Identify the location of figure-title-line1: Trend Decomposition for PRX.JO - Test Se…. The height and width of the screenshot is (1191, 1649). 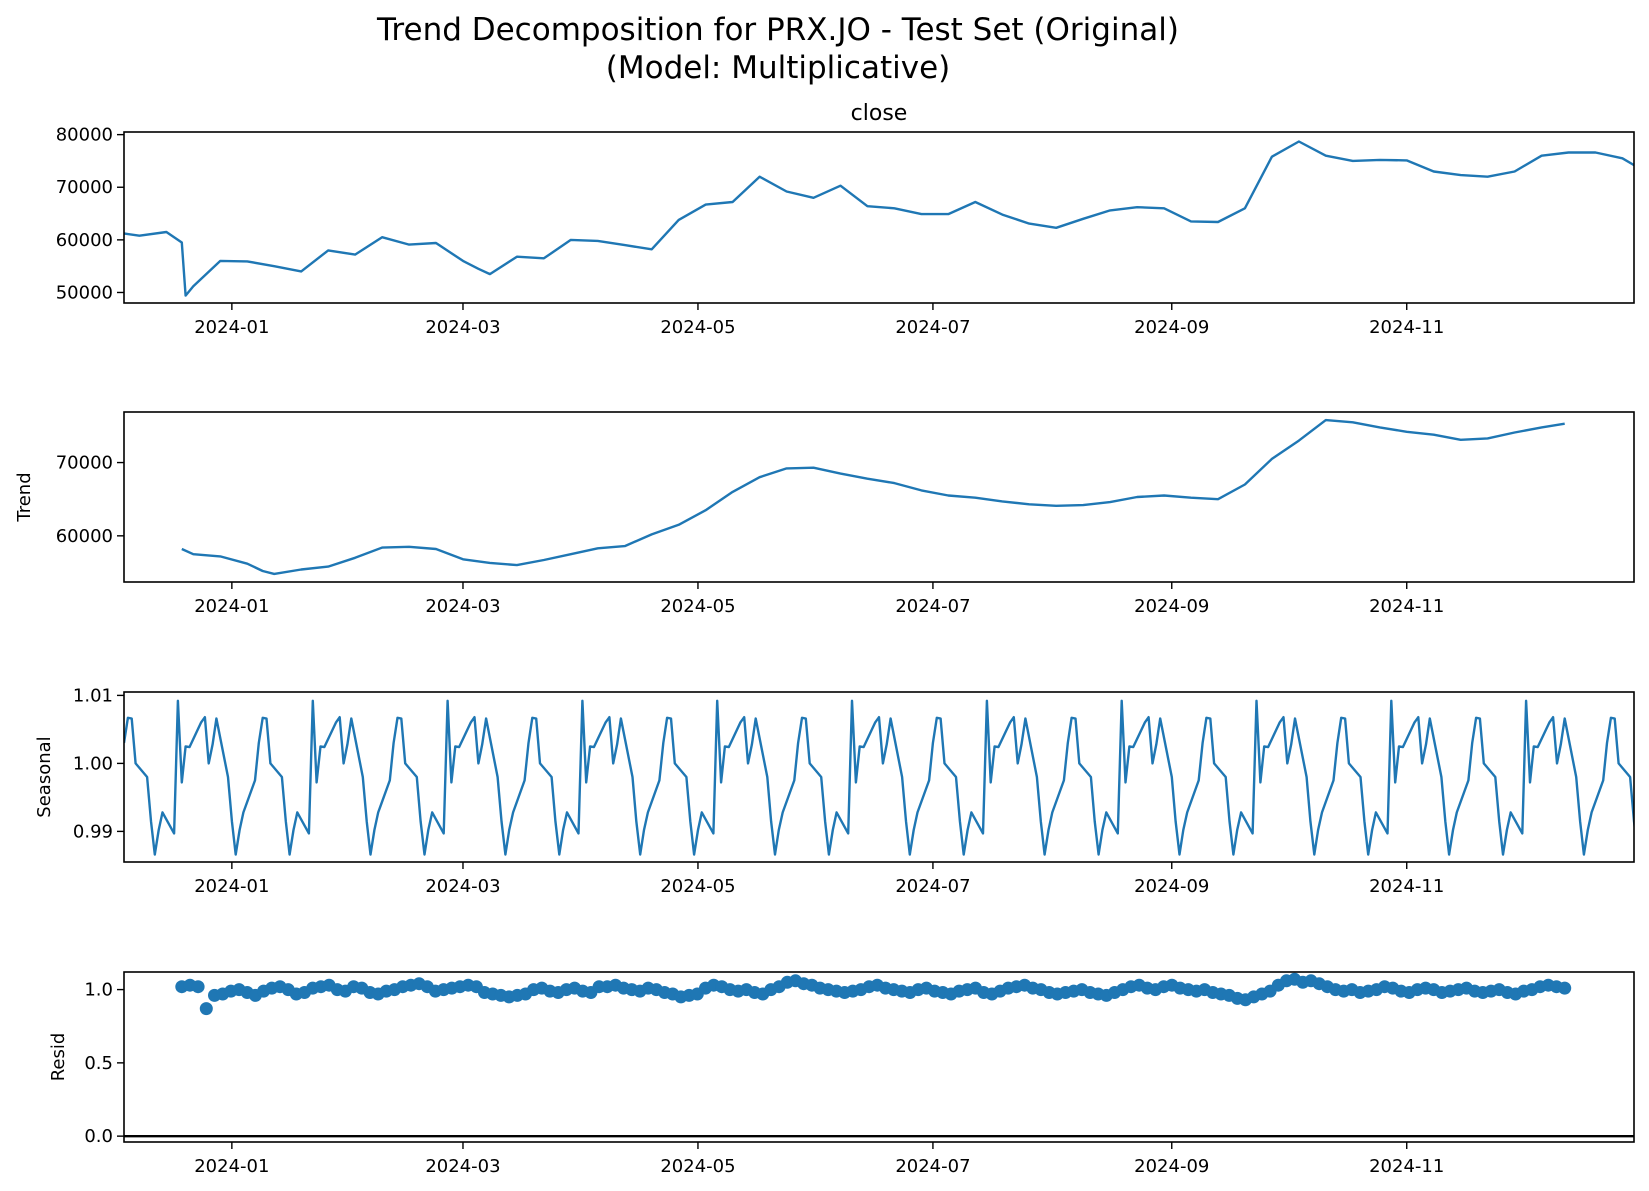
(777, 30).